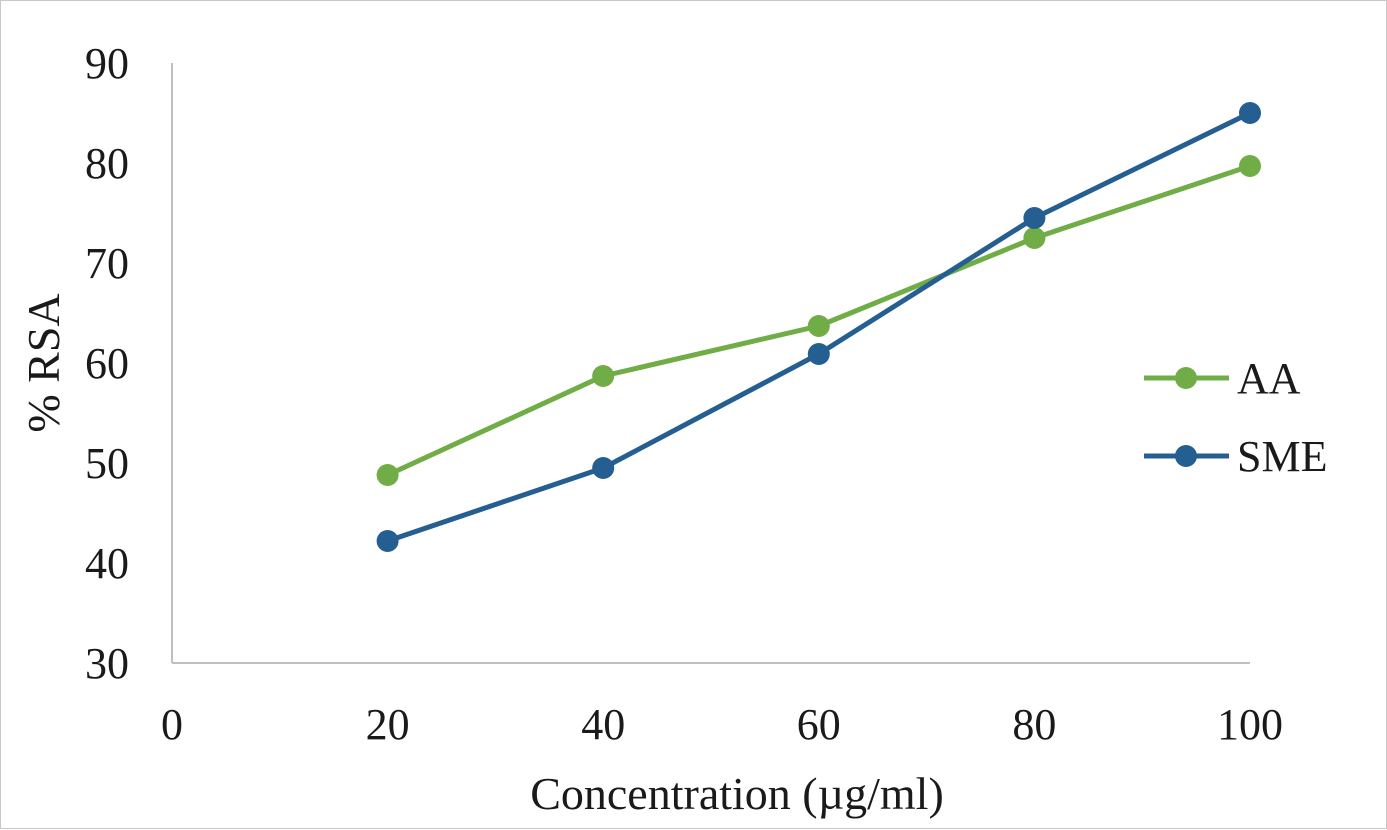 Image resolution: width=1387 pixels, height=830 pixels. I want to click on legend: AA SME, so click(1235, 417).